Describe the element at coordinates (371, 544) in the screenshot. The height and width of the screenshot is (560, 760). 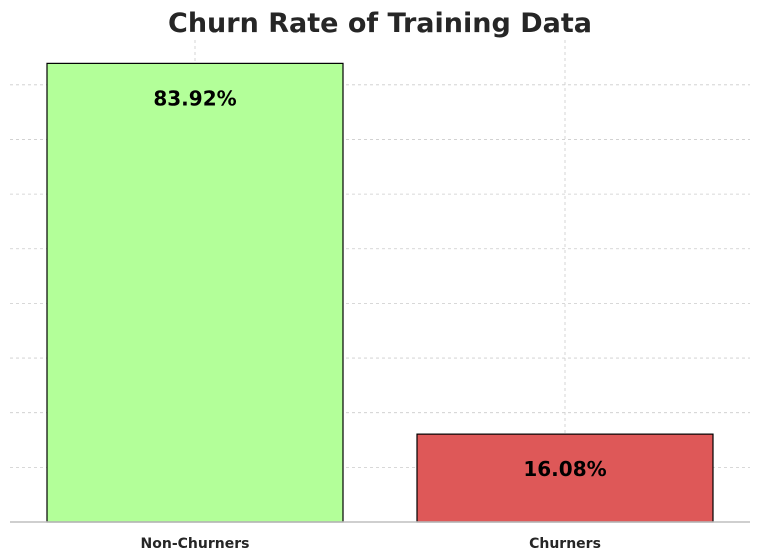
I see `x-tick-labels: Non-Churners Churners` at that location.